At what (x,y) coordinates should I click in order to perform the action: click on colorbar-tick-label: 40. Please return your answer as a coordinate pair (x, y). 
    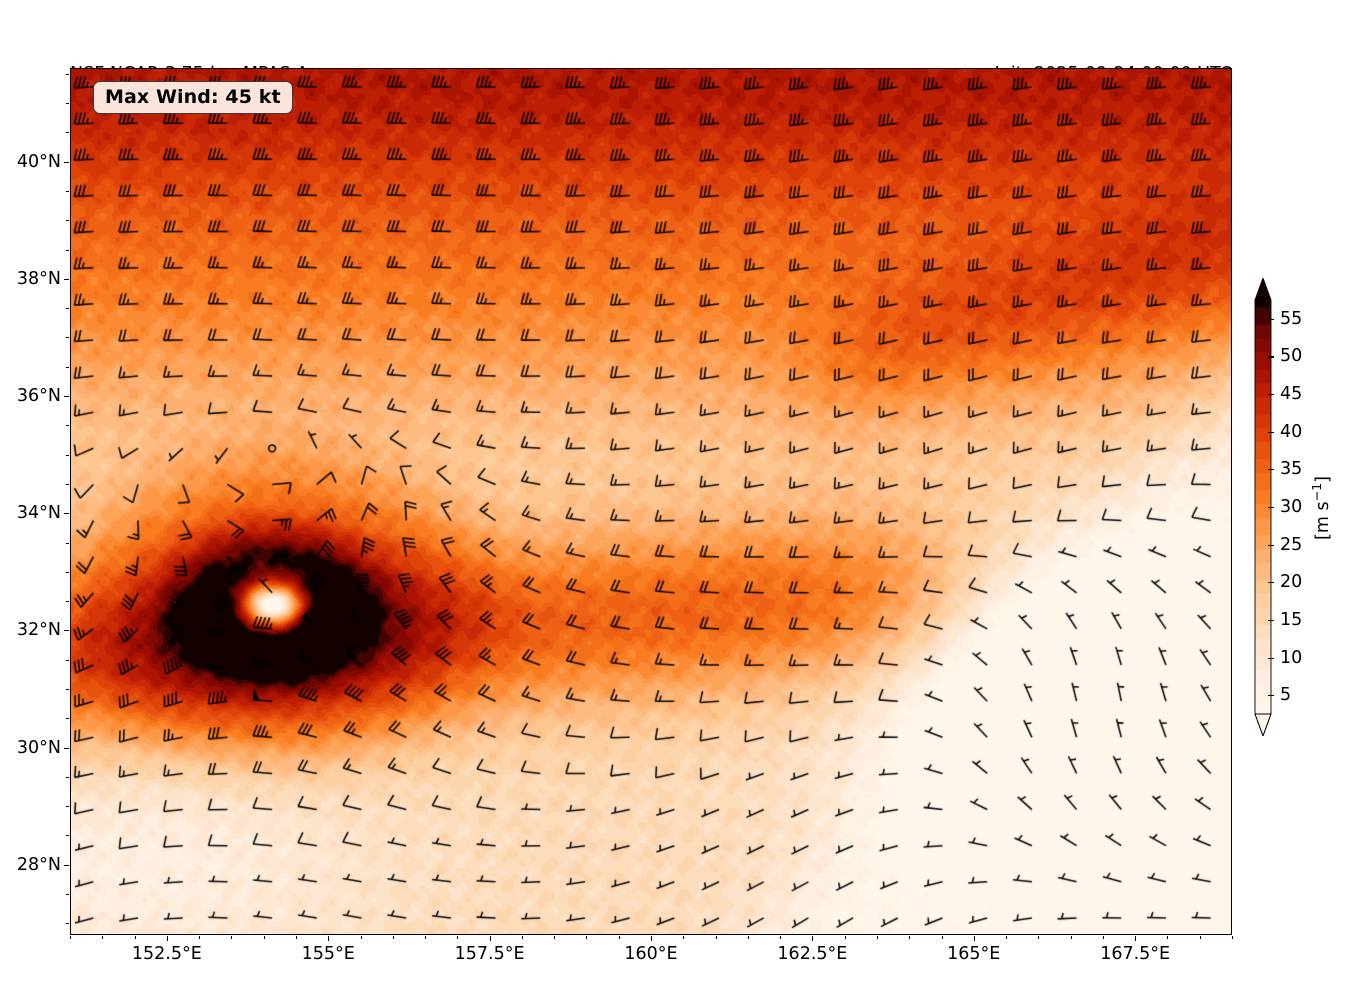
    Looking at the image, I should click on (1291, 431).